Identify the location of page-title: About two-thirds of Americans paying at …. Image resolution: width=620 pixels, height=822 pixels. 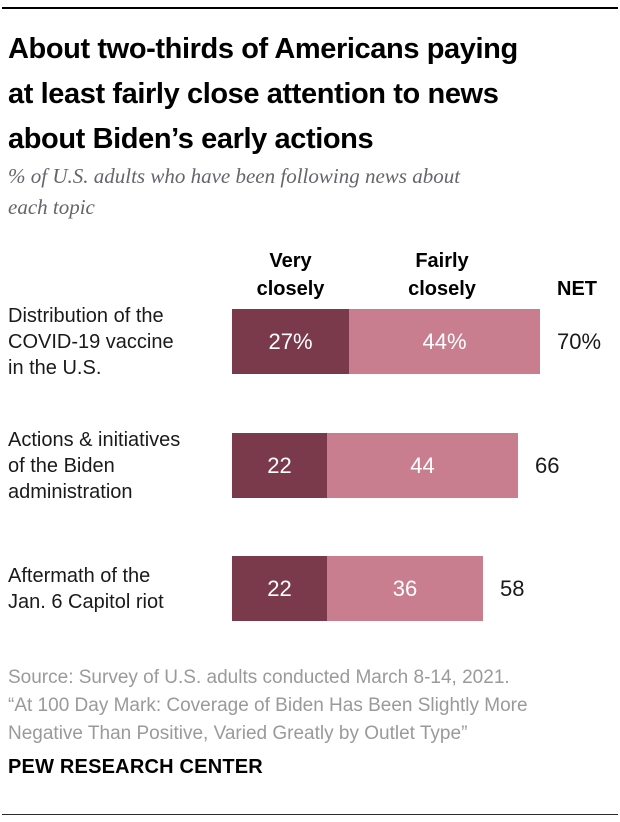
(263, 94).